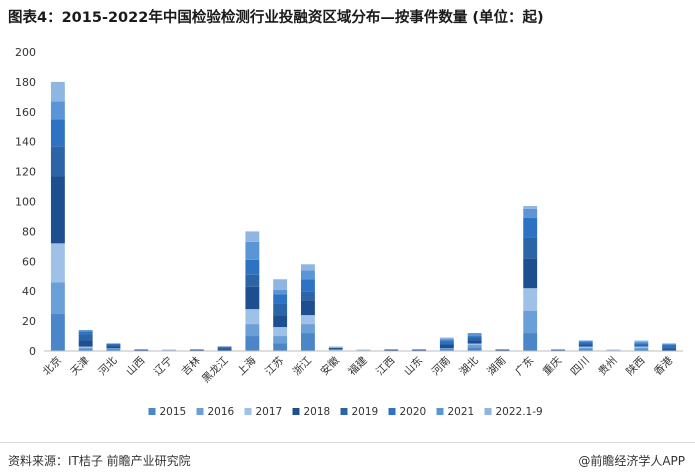 Image resolution: width=695 pixels, height=476 pixels. What do you see at coordinates (25, 82) in the screenshot?
I see `y-tick-label: 180` at bounding box center [25, 82].